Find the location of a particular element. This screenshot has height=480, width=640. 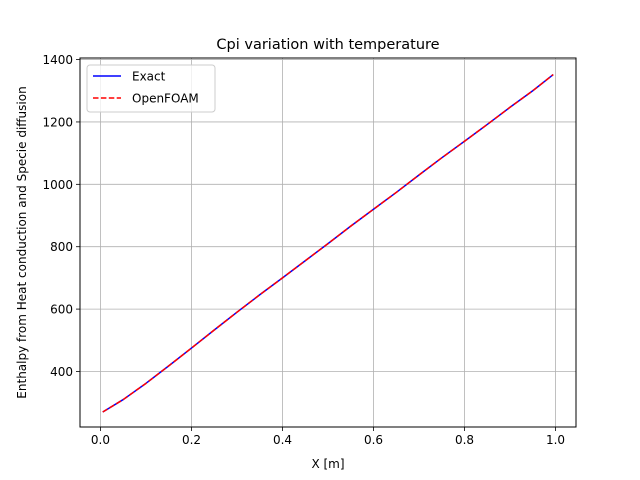

legend: Exact OpenFOAM is located at coordinates (151, 88).